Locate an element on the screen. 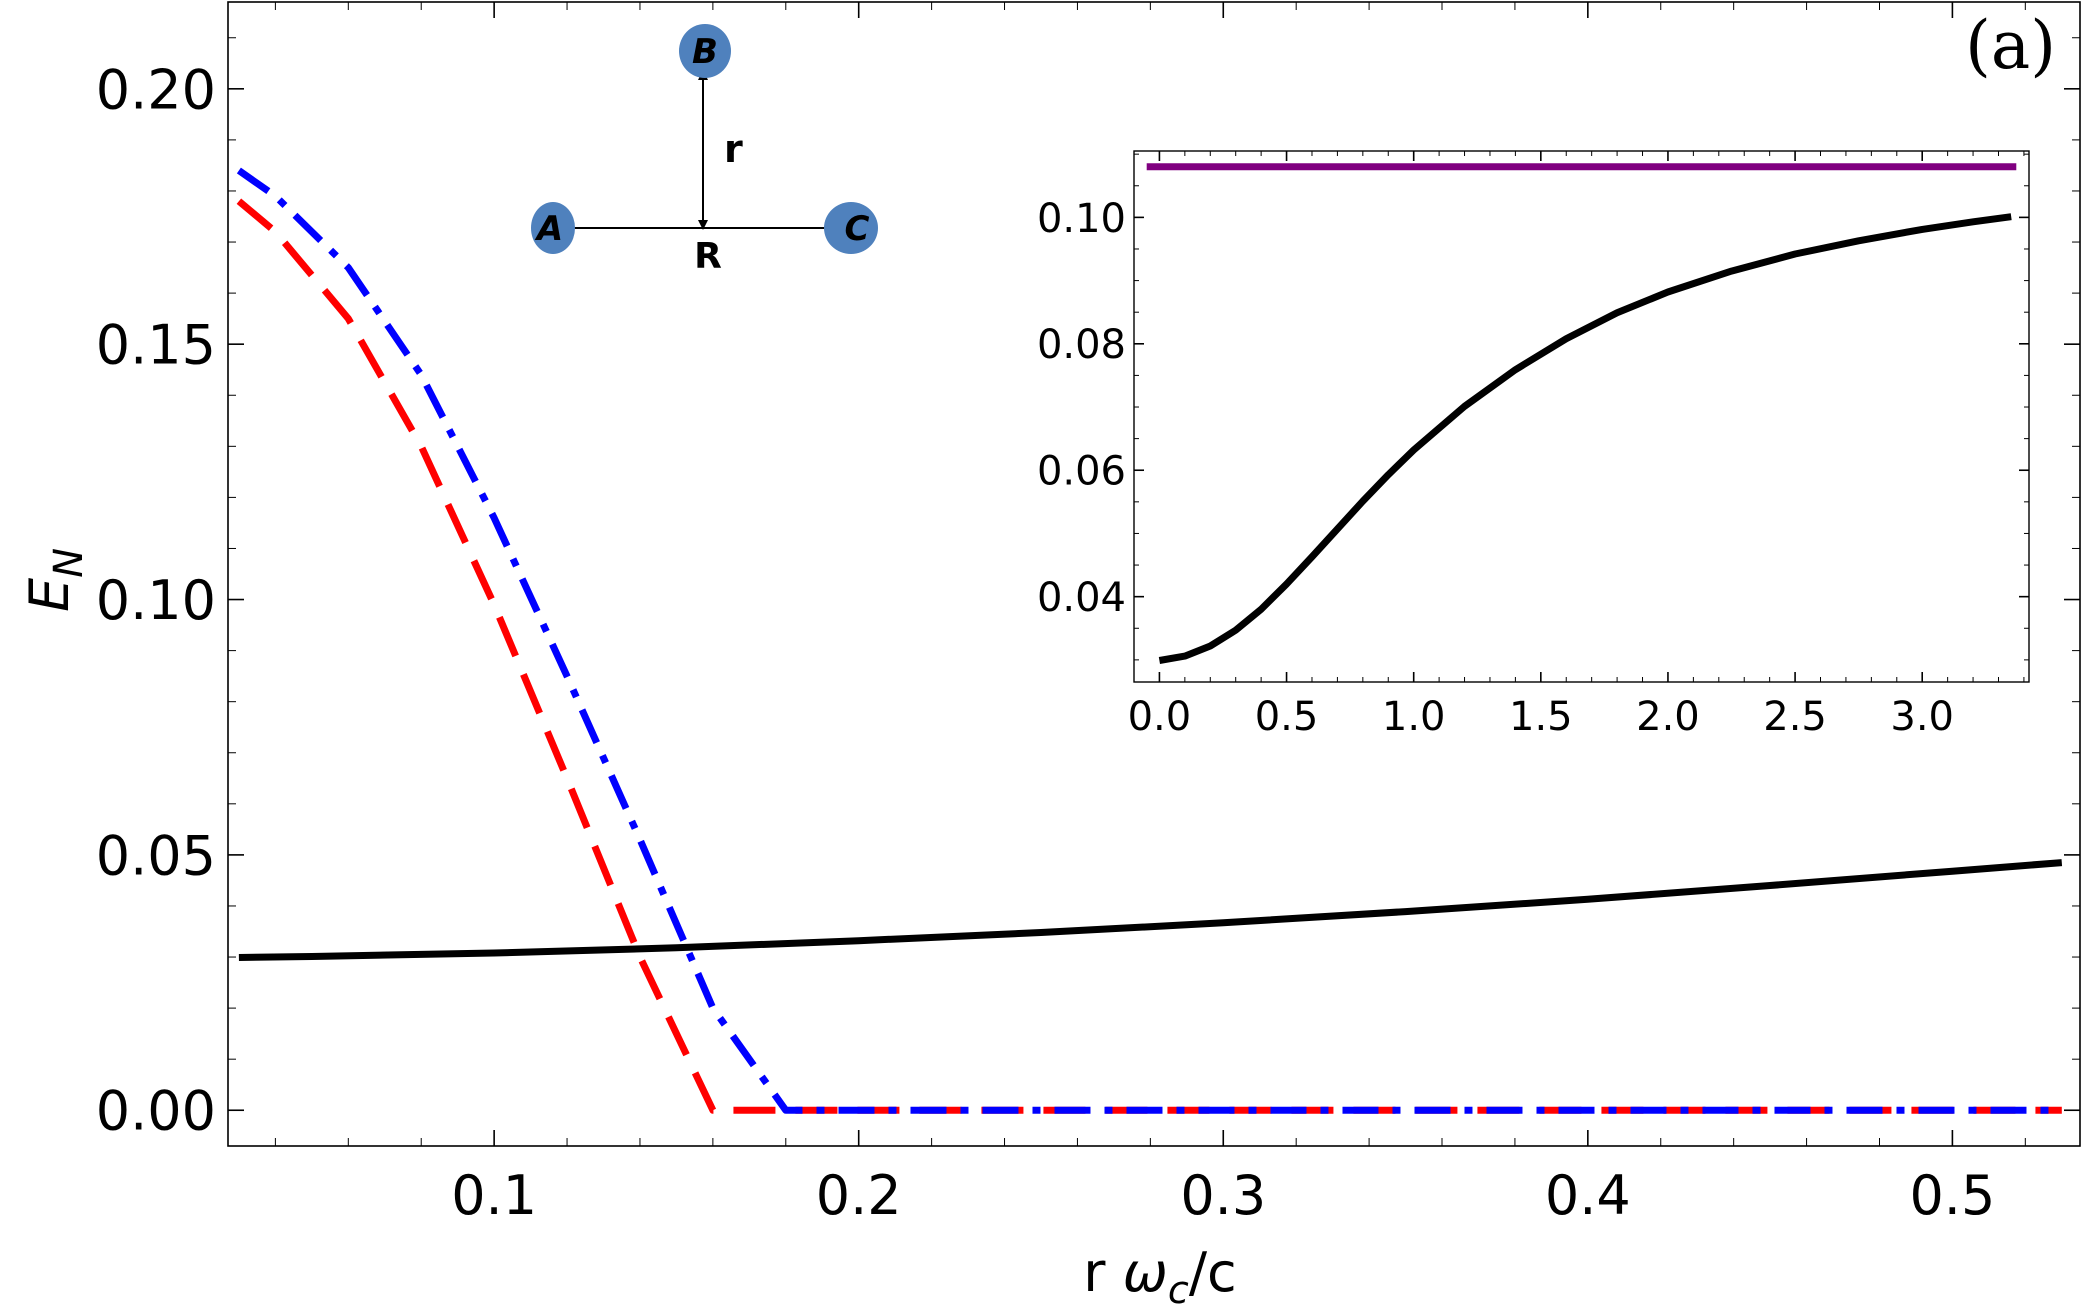  y-tick-label: 0.05 is located at coordinates (156, 855).